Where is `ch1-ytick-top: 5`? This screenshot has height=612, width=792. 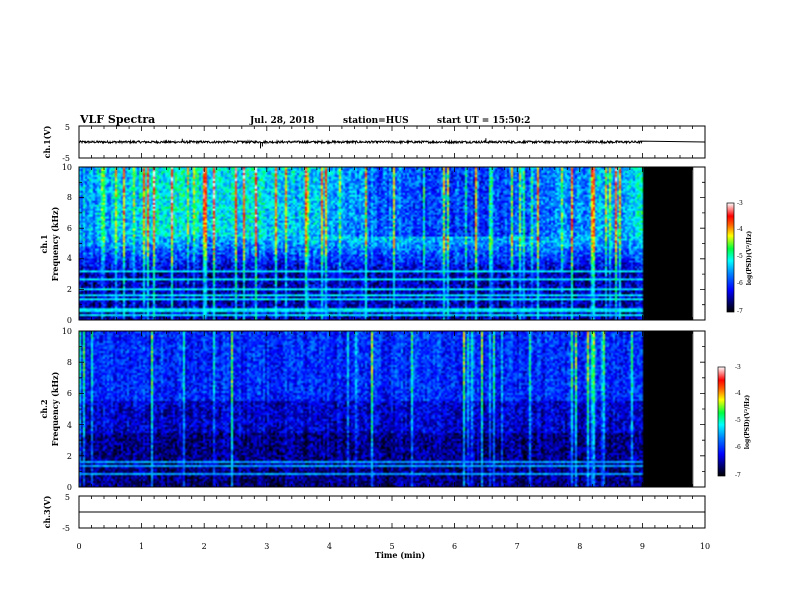
ch1-ytick-top: 5 is located at coordinates (67, 127).